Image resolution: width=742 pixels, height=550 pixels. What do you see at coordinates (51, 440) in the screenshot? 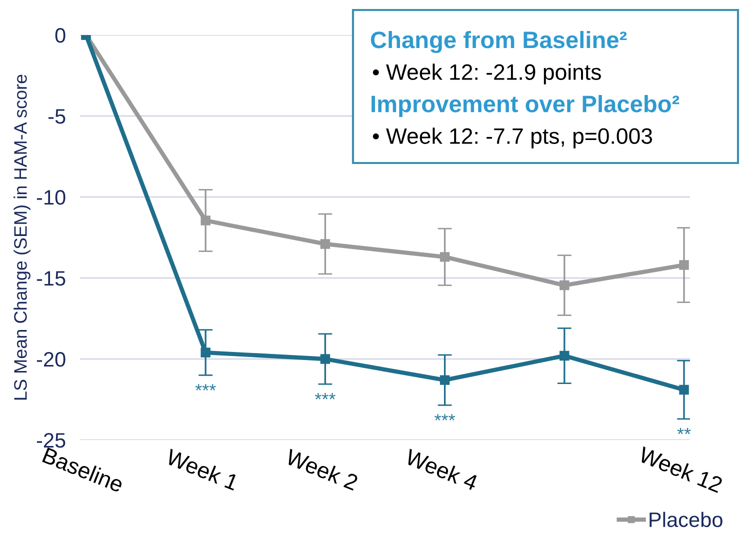
I see `y-tick-label: -25` at bounding box center [51, 440].